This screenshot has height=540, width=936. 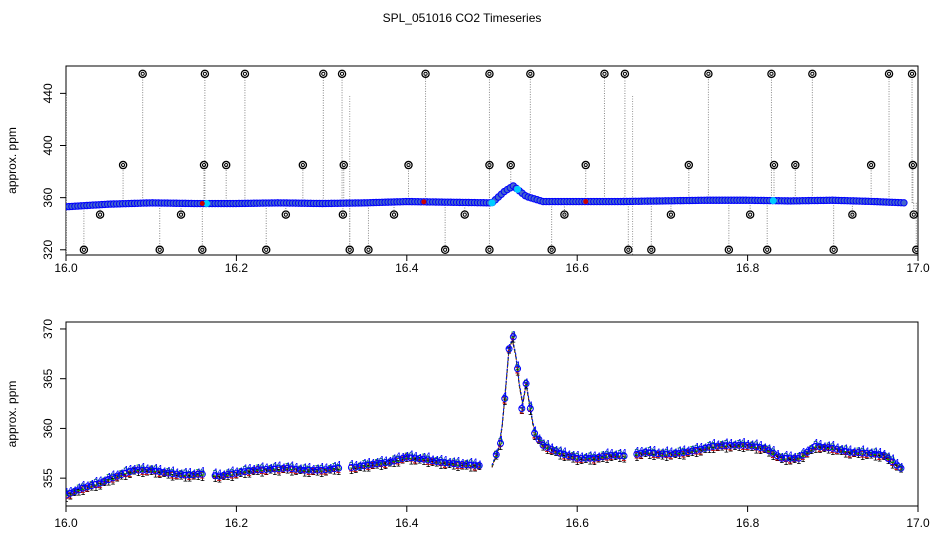 I want to click on data-point-accent, so click(x=424, y=202).